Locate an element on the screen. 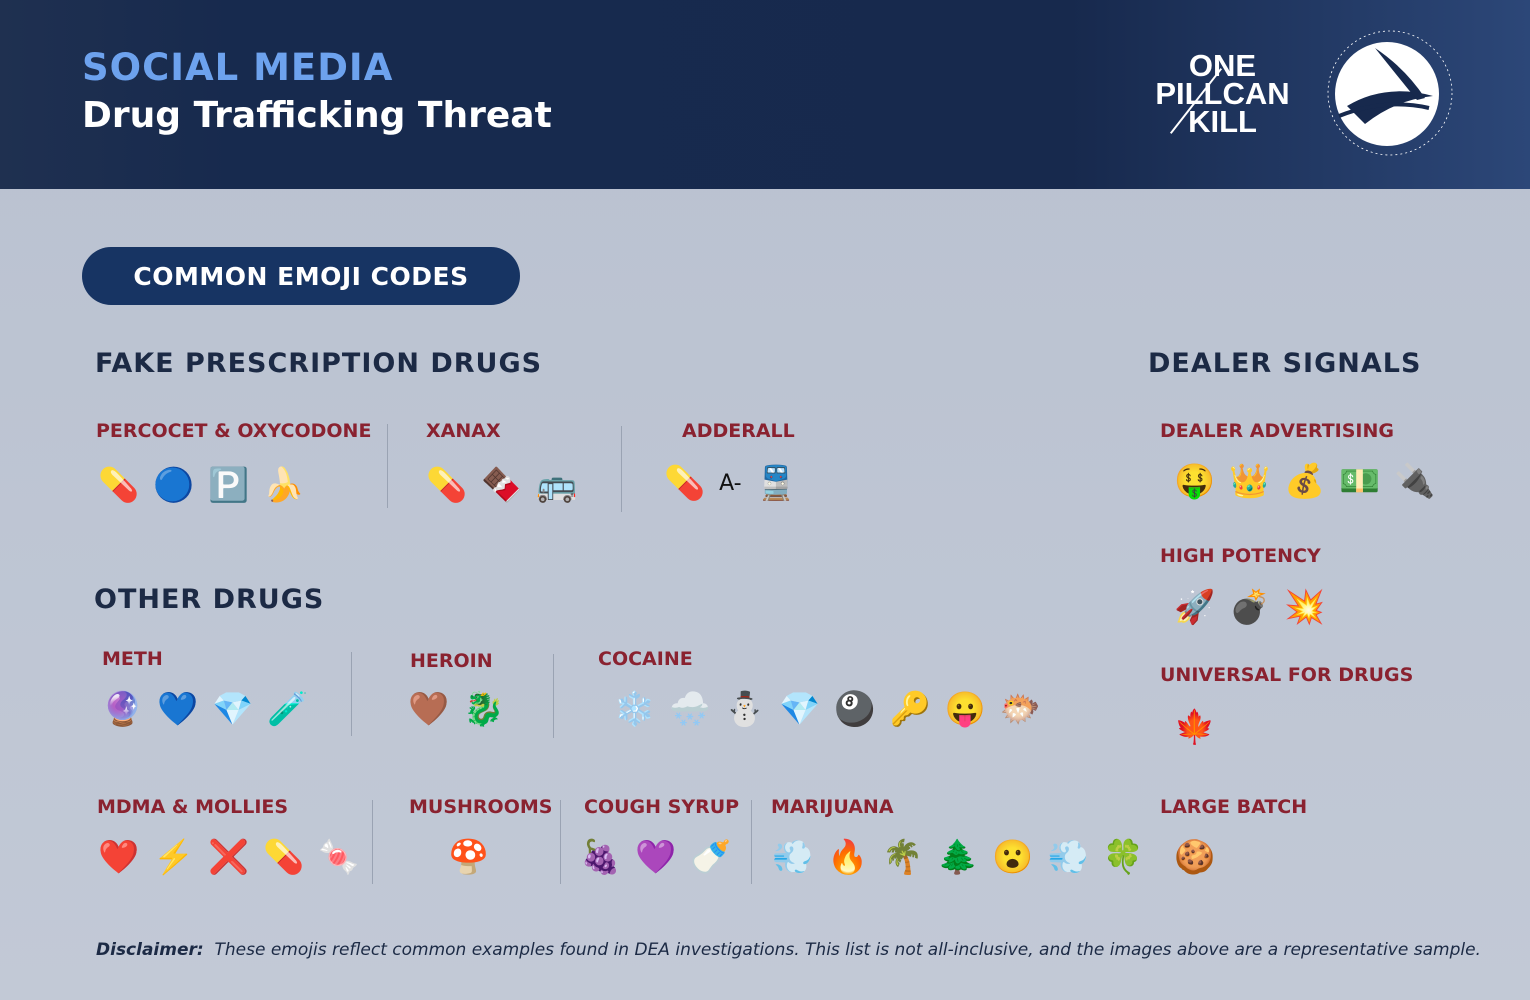  emoji-icon: 🔮 is located at coordinates (123, 709).